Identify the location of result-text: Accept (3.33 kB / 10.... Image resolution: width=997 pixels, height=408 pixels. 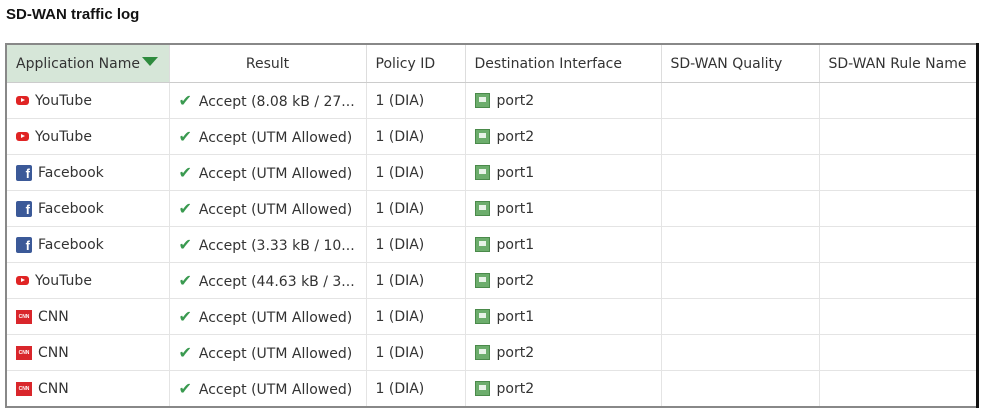
(276, 246).